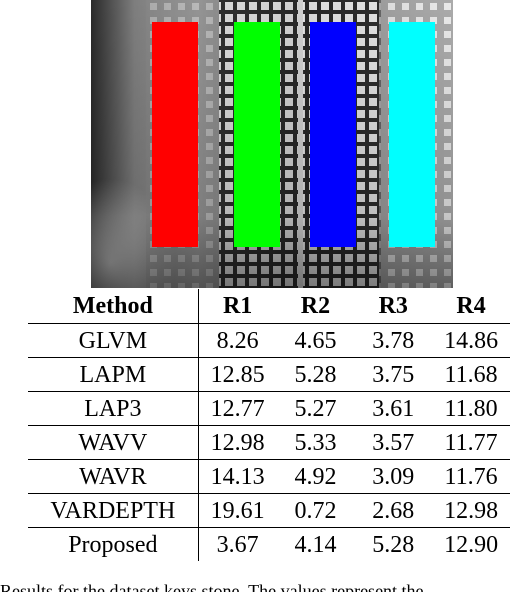 Image resolution: width=514 pixels, height=592 pixels. What do you see at coordinates (393, 306) in the screenshot?
I see `header-r3: R3` at bounding box center [393, 306].